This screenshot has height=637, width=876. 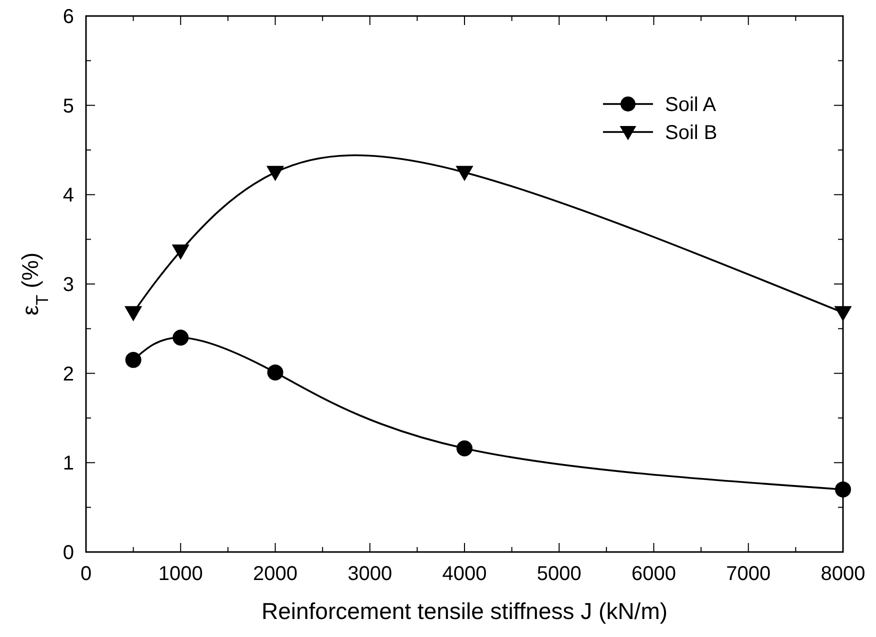 What do you see at coordinates (464, 574) in the screenshot?
I see `x-tick-label: 4000` at bounding box center [464, 574].